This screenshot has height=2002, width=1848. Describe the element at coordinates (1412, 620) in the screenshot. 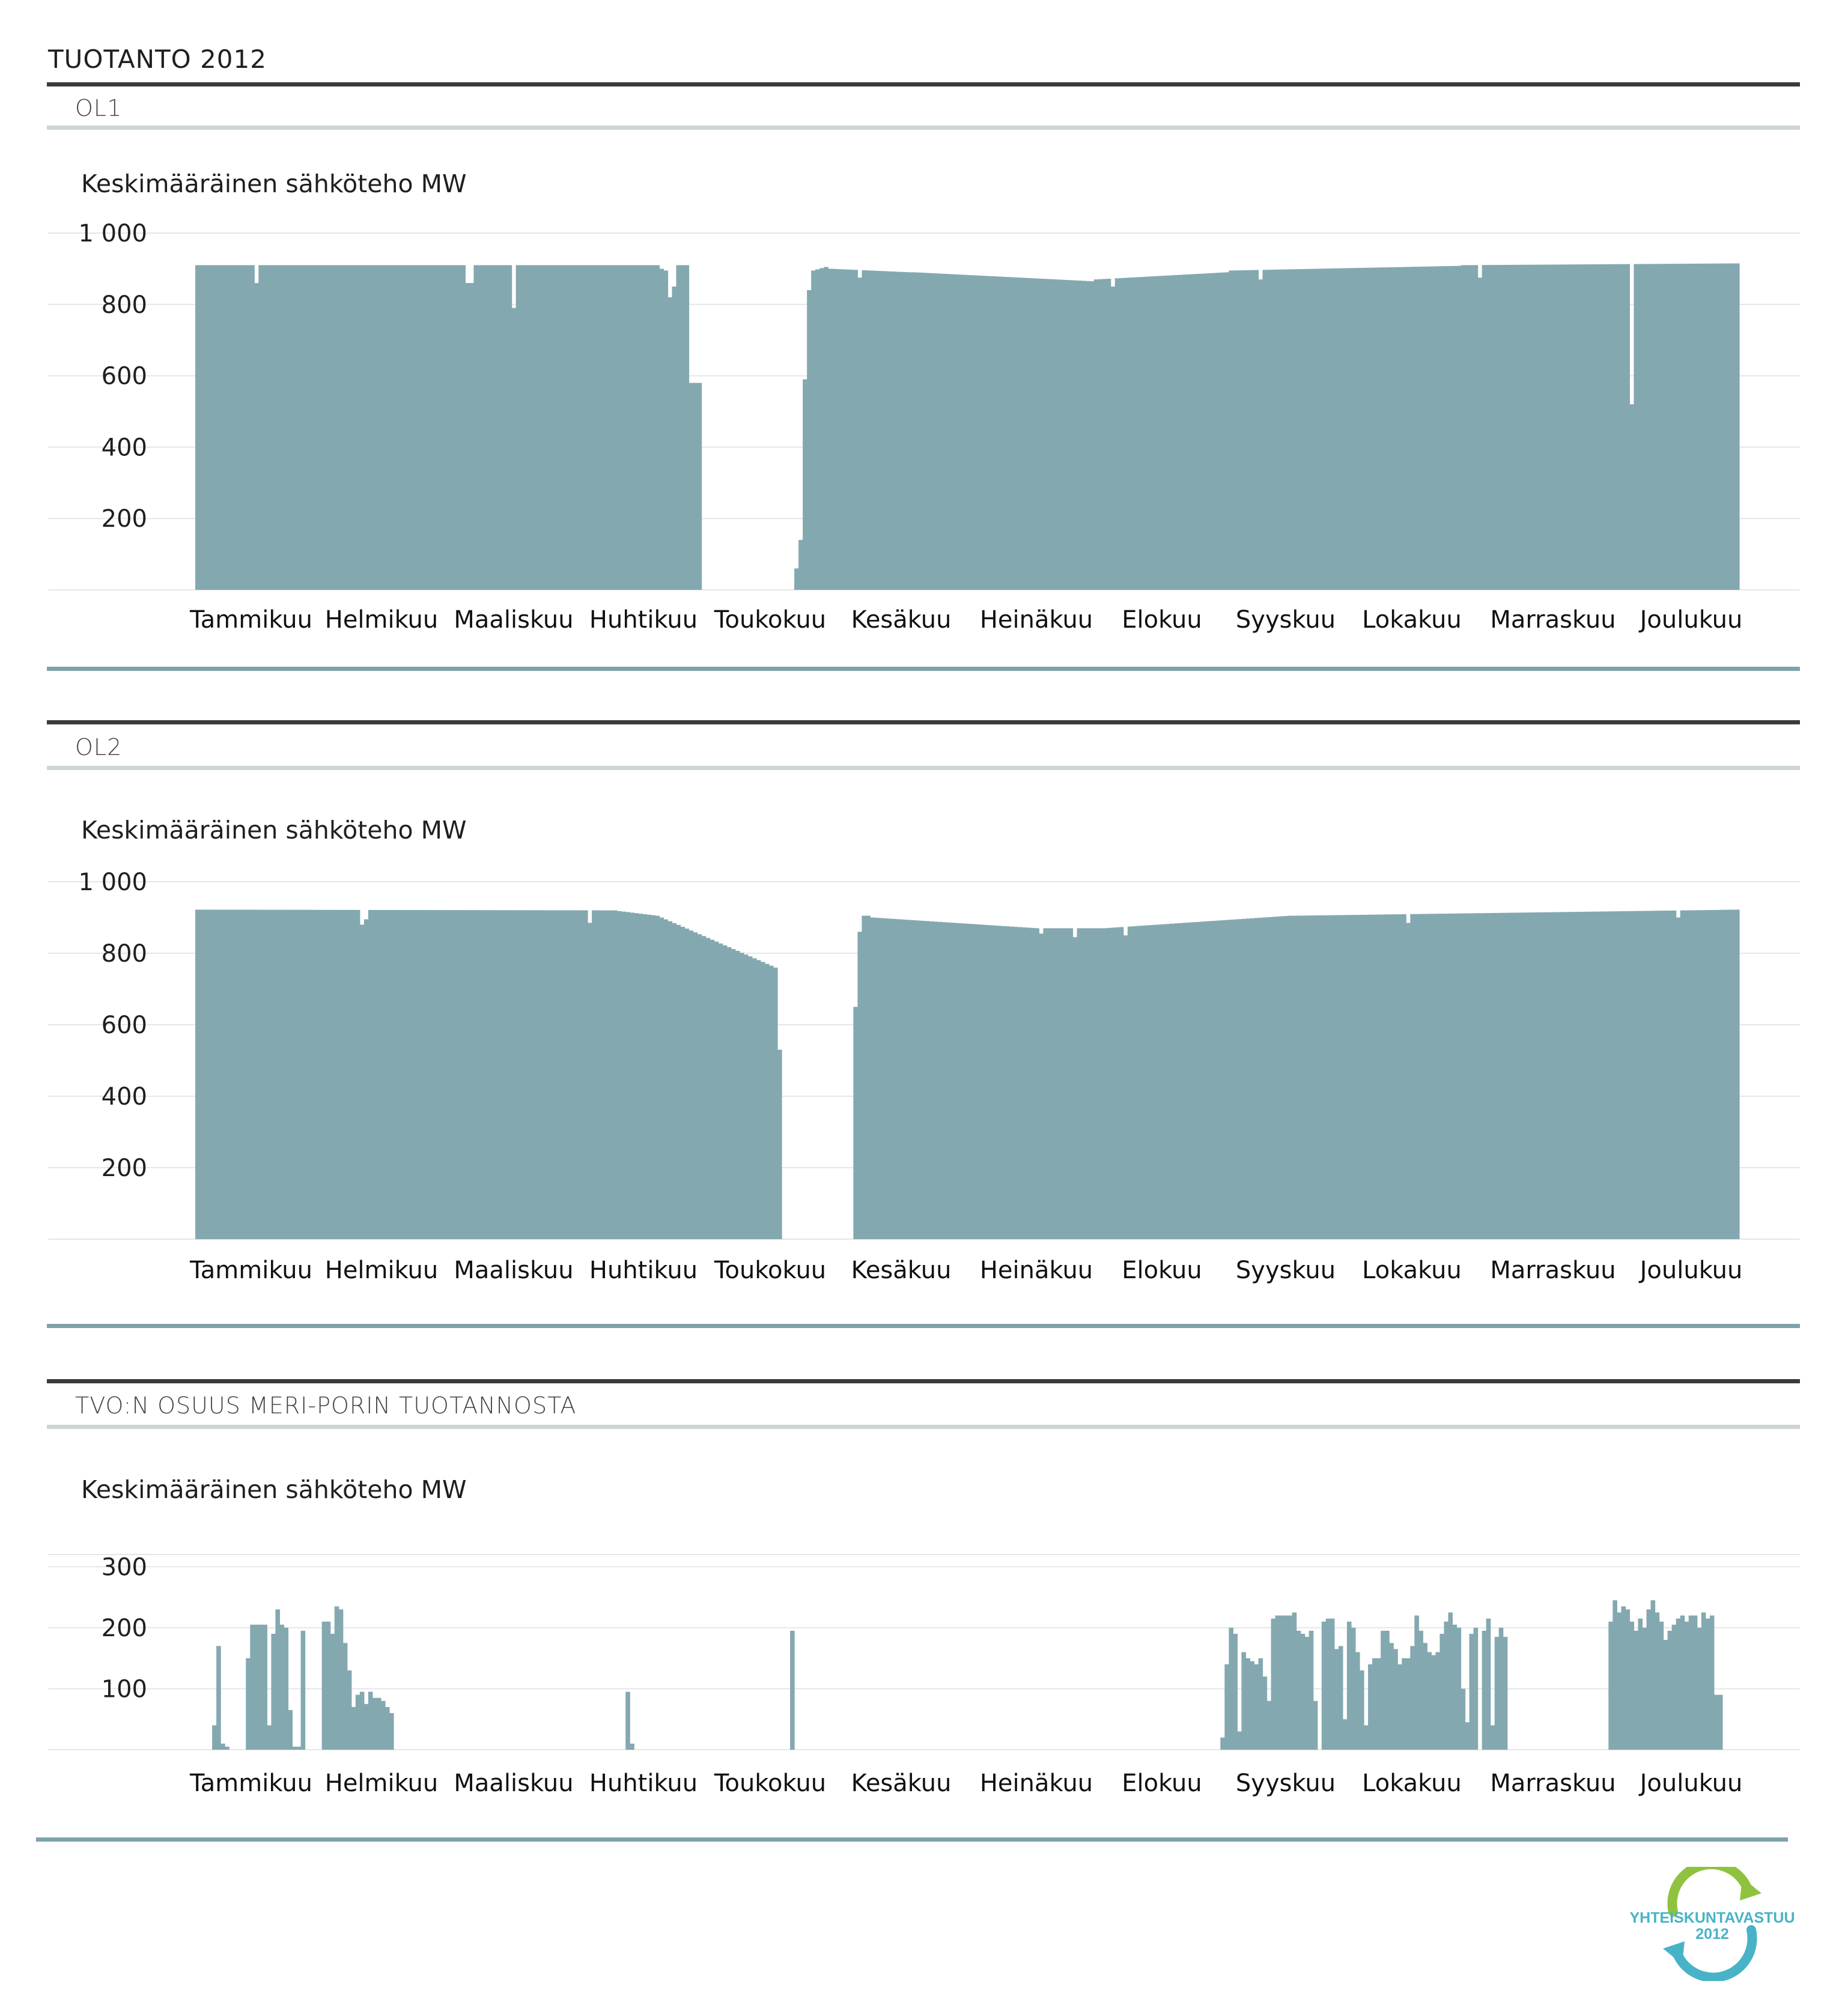

I see `x-tick-label: Lokakuu` at that location.